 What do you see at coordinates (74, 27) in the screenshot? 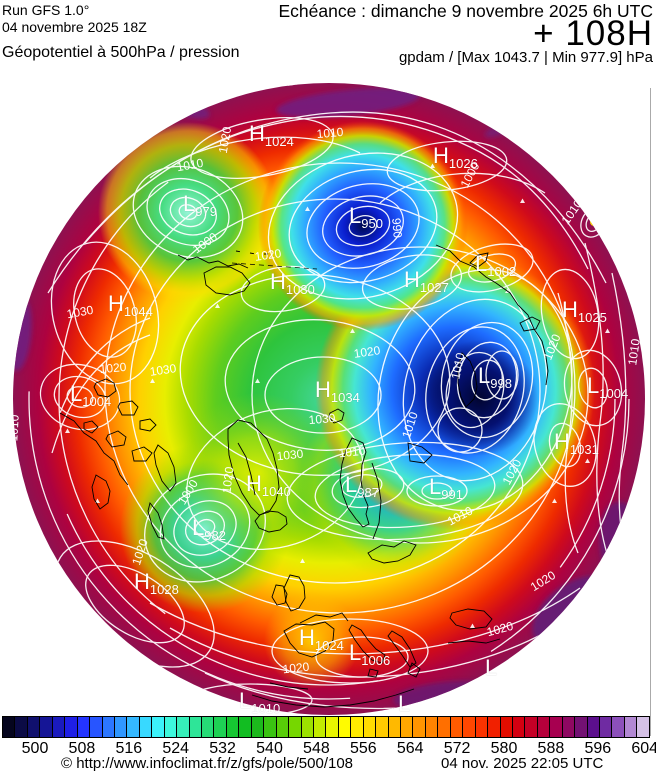
I see `run-date-label: 04 novembre 2025 18Z` at bounding box center [74, 27].